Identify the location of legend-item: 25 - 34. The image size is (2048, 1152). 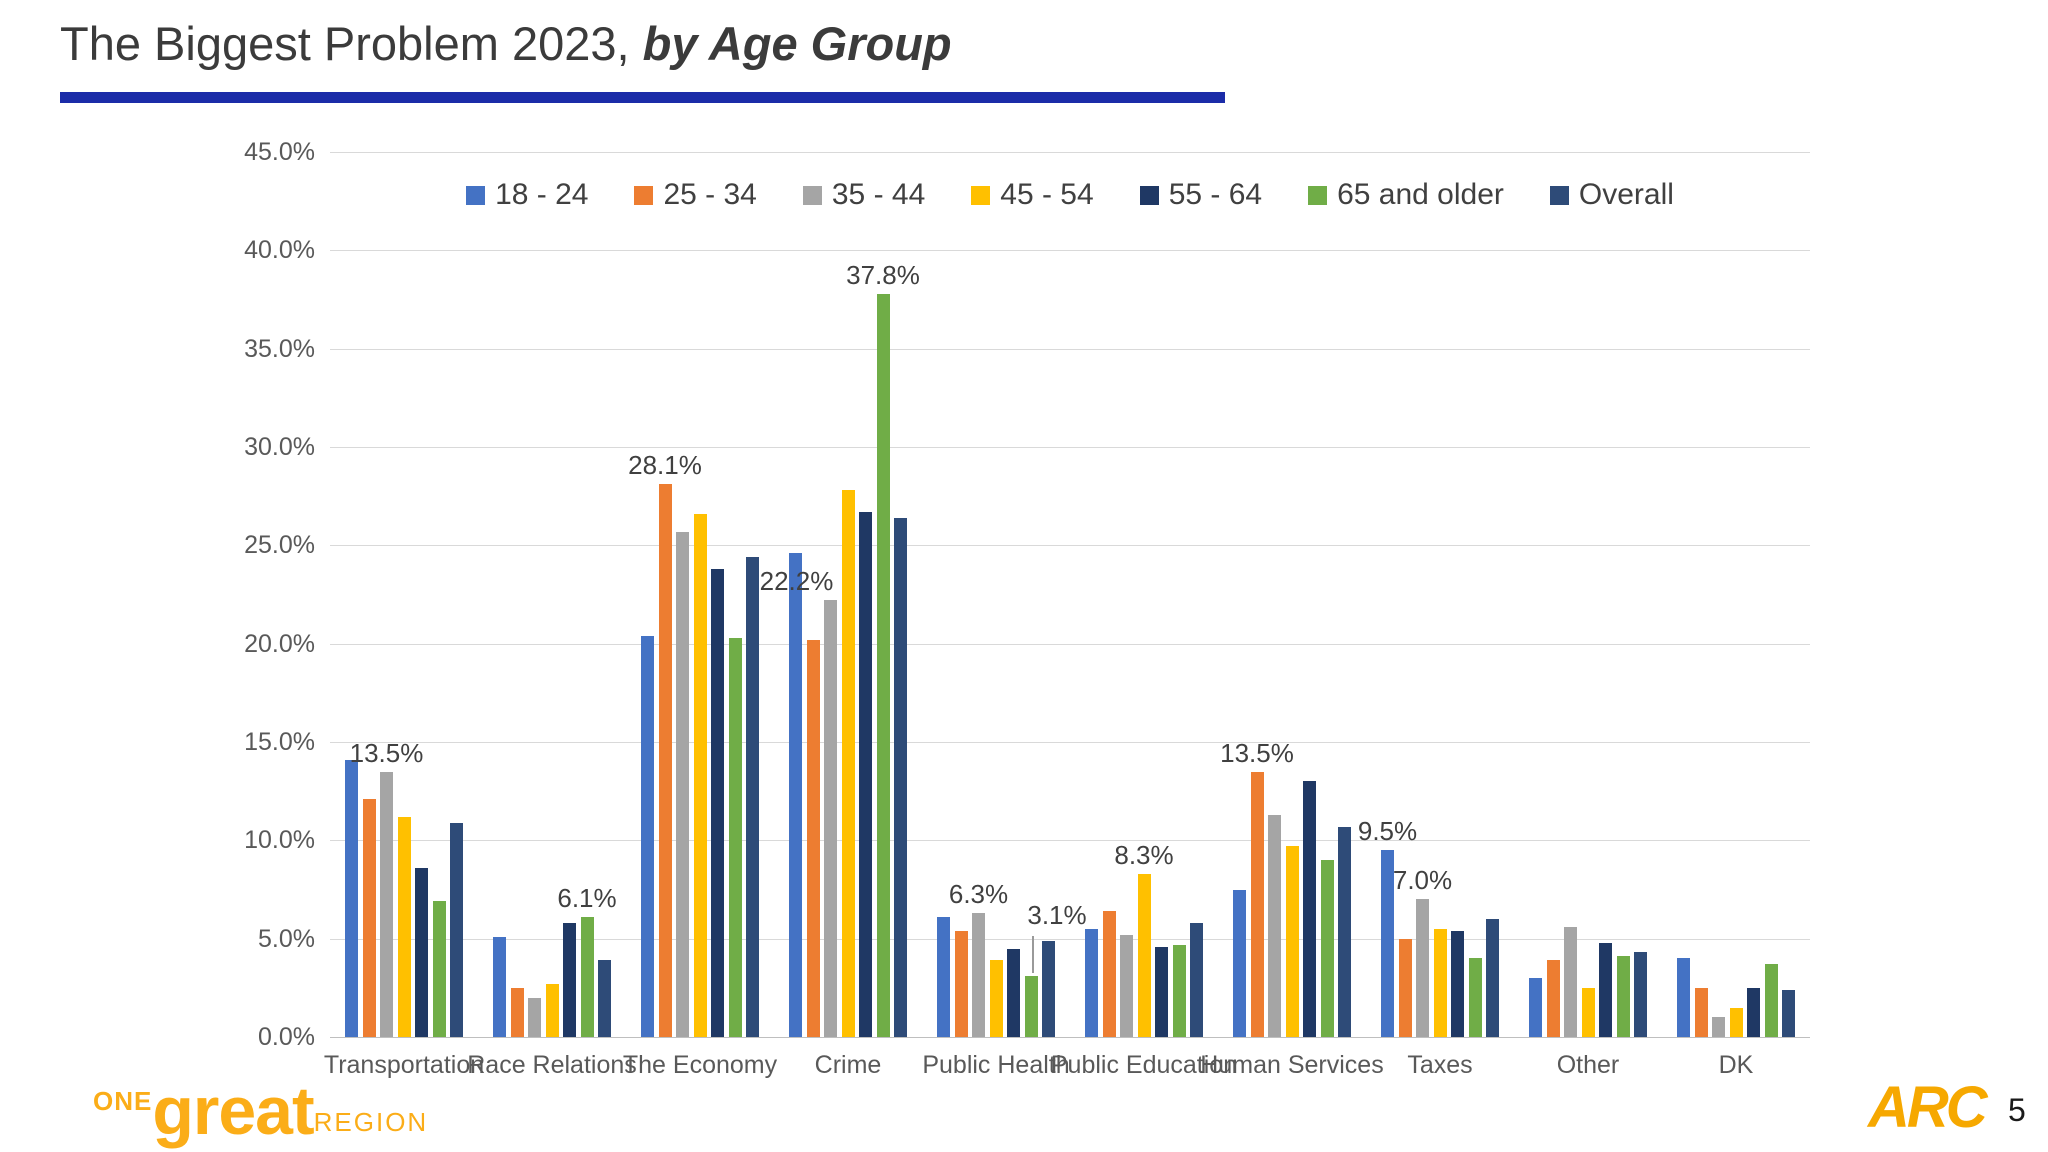
(695, 195).